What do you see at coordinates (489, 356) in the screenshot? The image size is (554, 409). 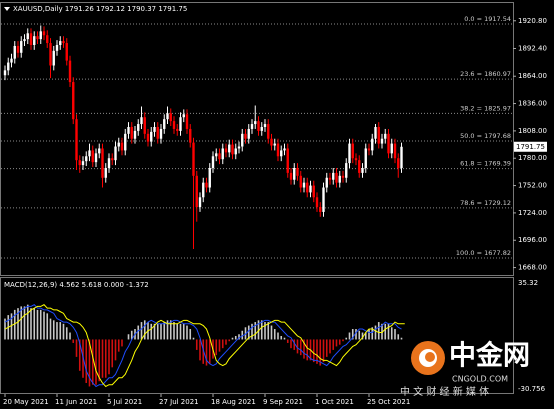 I see `watermark-brand: 中金网` at bounding box center [489, 356].